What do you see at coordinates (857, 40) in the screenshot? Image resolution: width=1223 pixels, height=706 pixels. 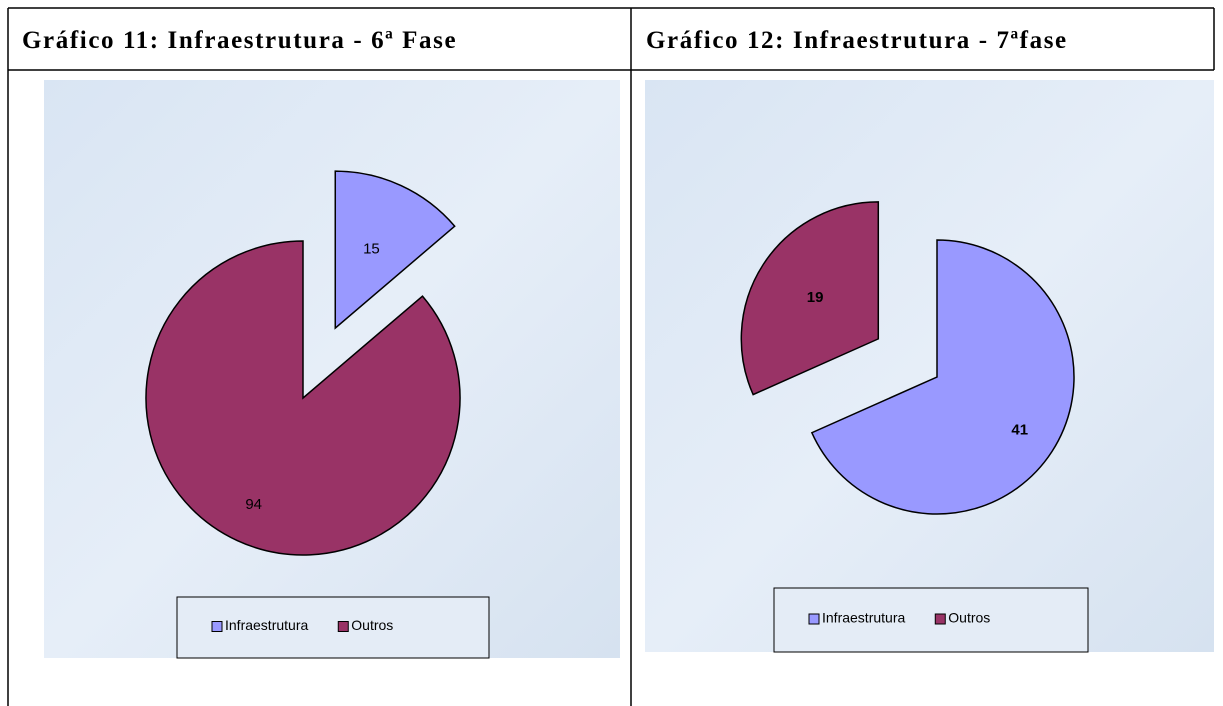 I see `chart-title: Gráfico 12: Infraestrutura - 7ªfase` at bounding box center [857, 40].